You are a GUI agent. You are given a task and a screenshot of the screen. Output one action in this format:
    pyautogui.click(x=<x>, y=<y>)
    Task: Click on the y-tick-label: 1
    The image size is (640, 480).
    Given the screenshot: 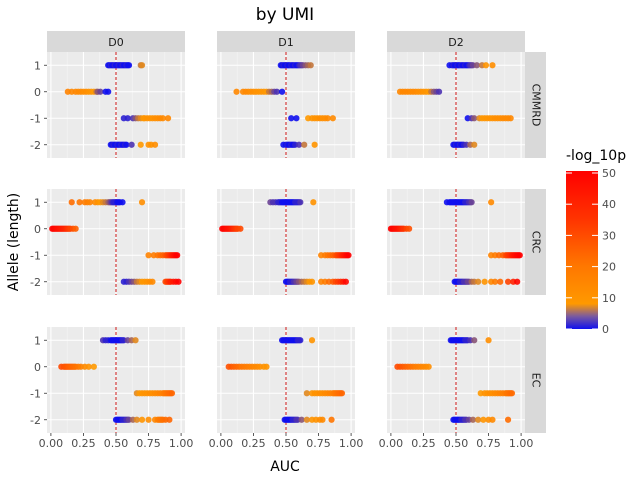 What is the action you would take?
    pyautogui.click(x=37, y=202)
    